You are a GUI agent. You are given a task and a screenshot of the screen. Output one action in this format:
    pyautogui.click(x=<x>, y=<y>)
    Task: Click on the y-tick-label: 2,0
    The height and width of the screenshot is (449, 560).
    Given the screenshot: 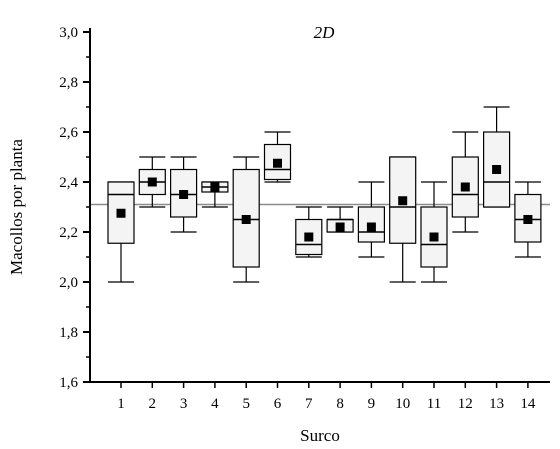 What is the action you would take?
    pyautogui.click(x=68, y=283)
    